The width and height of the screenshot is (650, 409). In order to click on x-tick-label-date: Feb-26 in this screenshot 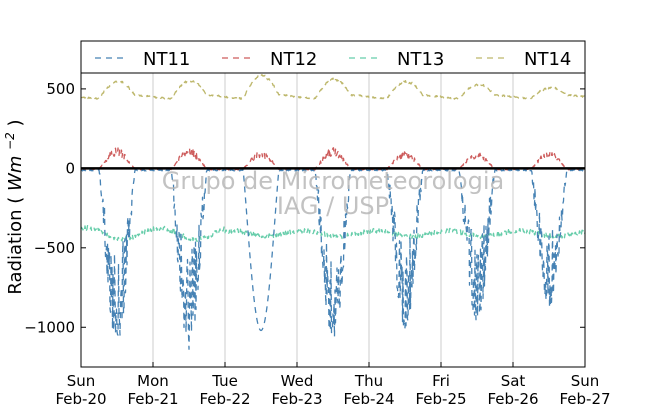, I will do `click(512, 399)`.